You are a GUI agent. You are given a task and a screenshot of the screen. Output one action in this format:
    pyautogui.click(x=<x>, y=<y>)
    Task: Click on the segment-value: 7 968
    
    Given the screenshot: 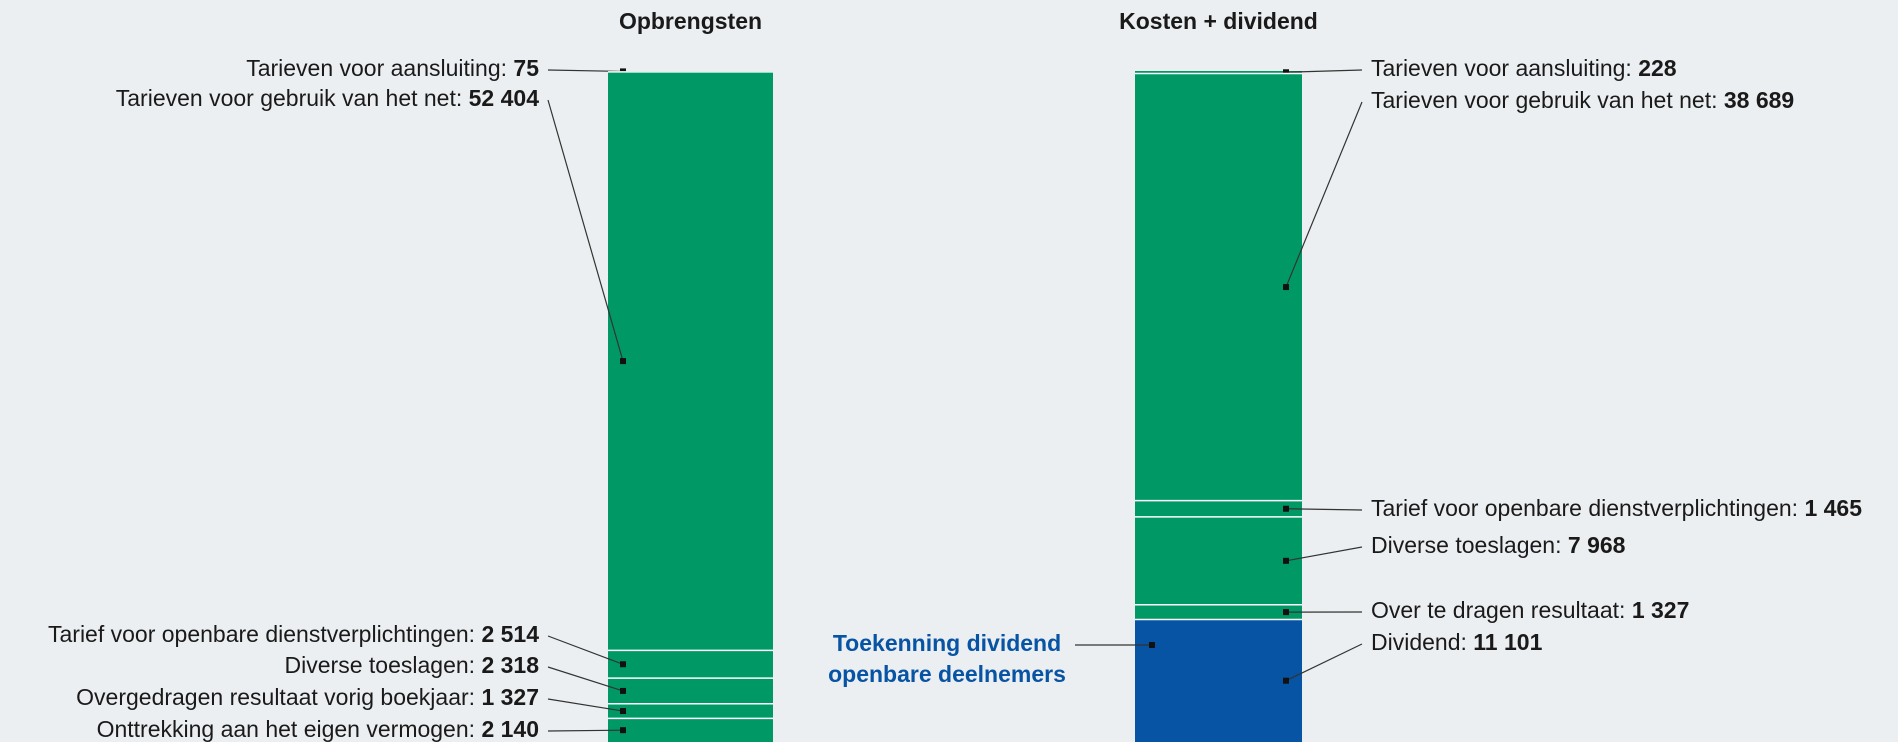 What is the action you would take?
    pyautogui.click(x=1597, y=545)
    